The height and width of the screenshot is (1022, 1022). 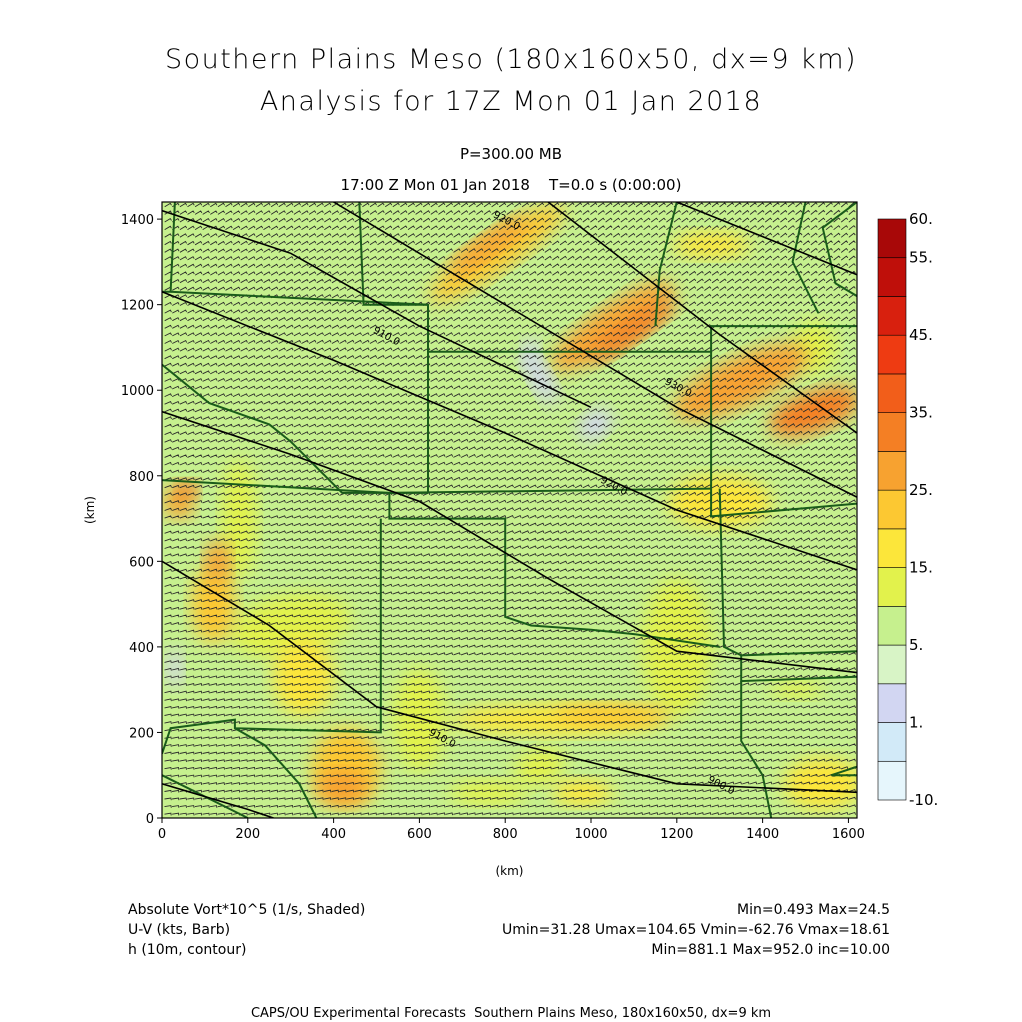 What do you see at coordinates (916, 645) in the screenshot?
I see `colorbar-label: 5.` at bounding box center [916, 645].